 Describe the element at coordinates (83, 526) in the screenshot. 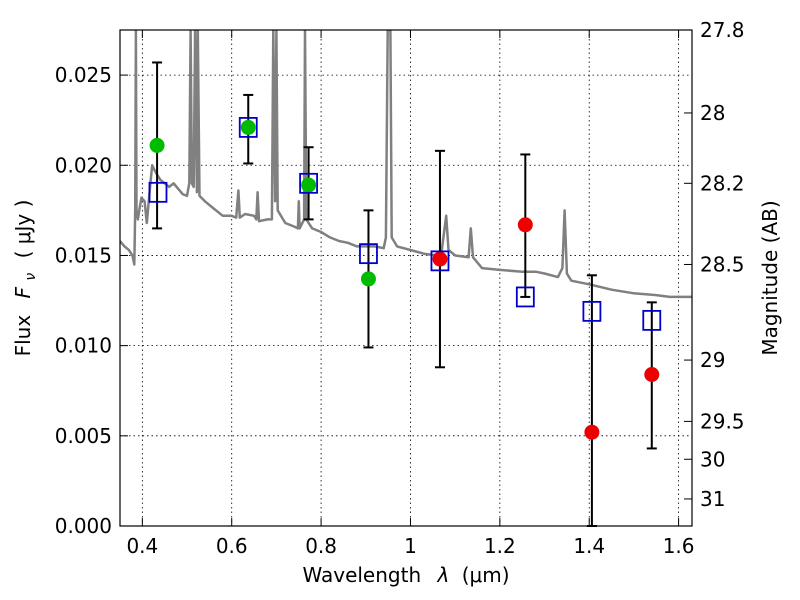

I see `y-tick-label: 0.000` at that location.